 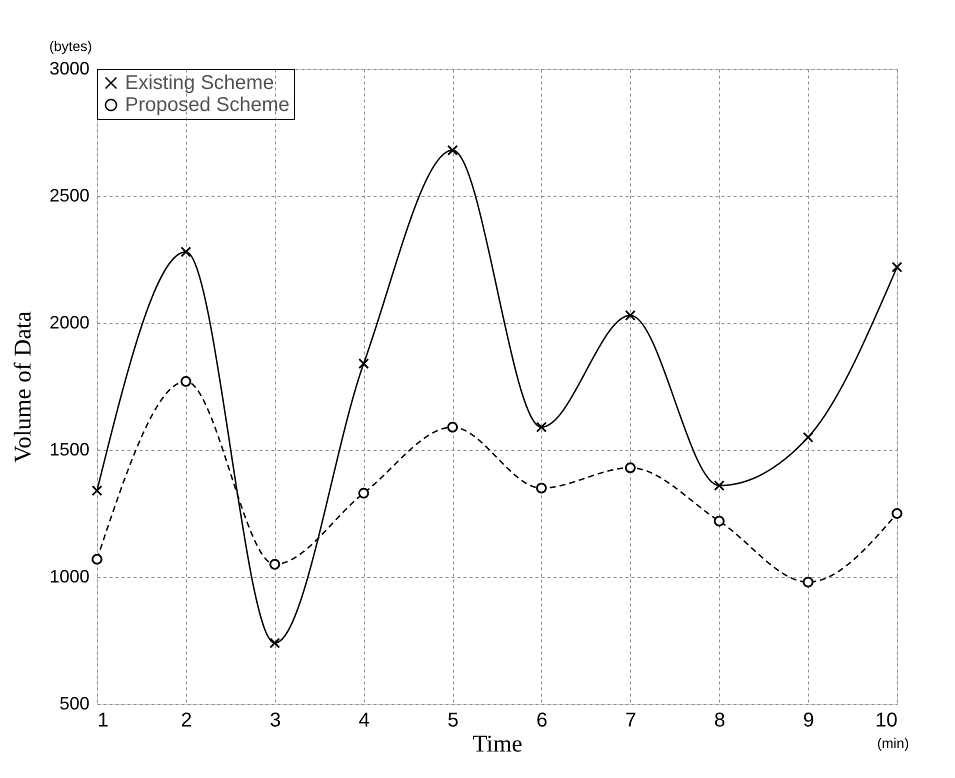 I want to click on x-tick-label: 3, so click(x=275, y=721).